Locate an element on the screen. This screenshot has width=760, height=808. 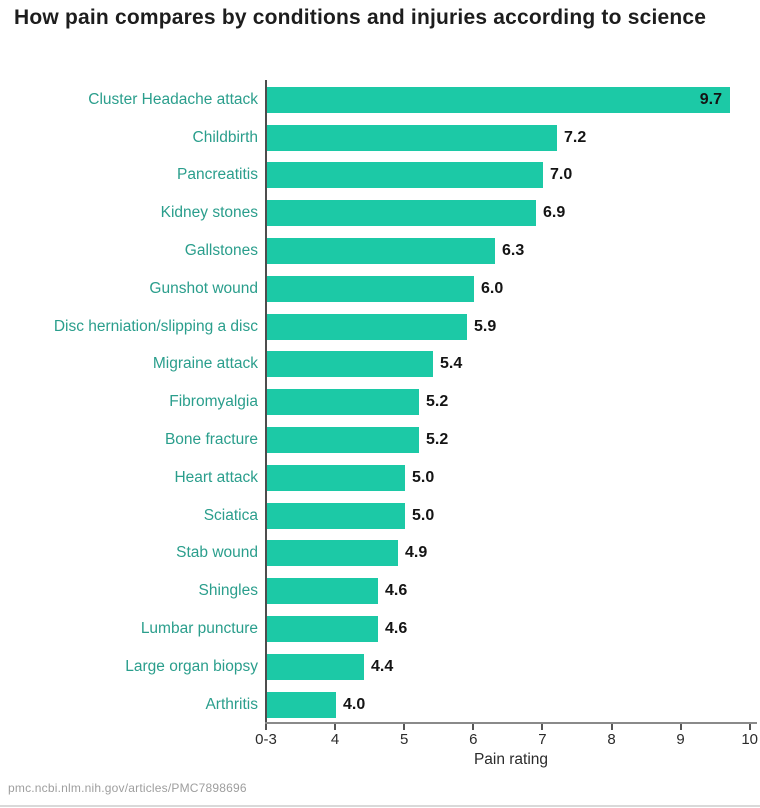
value-label: 7.2 is located at coordinates (575, 137).